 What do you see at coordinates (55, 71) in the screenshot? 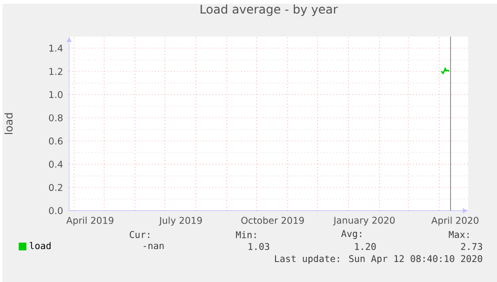
I see `y-tick-label: 1.2` at bounding box center [55, 71].